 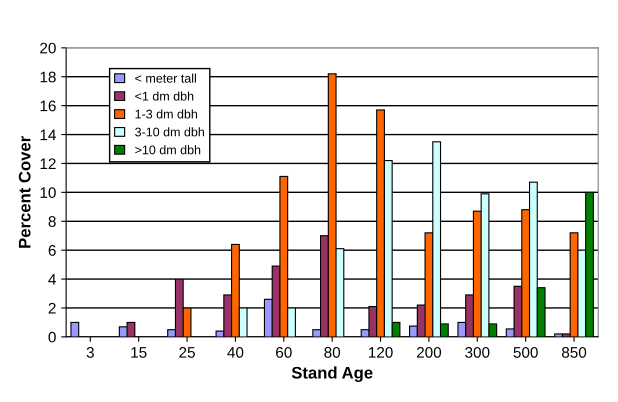 I want to click on x-tick-label: 80, so click(x=332, y=352).